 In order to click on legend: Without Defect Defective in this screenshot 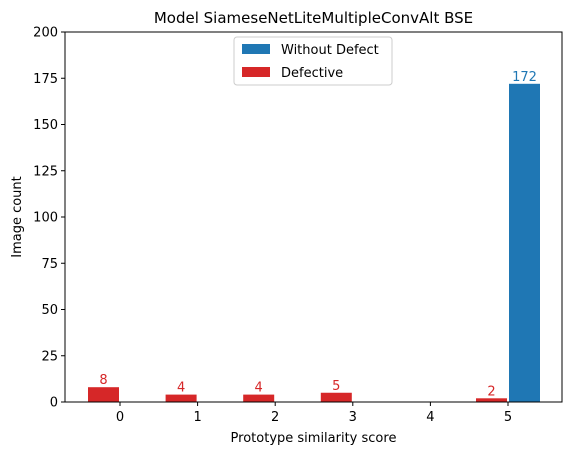, I will do `click(313, 61)`.